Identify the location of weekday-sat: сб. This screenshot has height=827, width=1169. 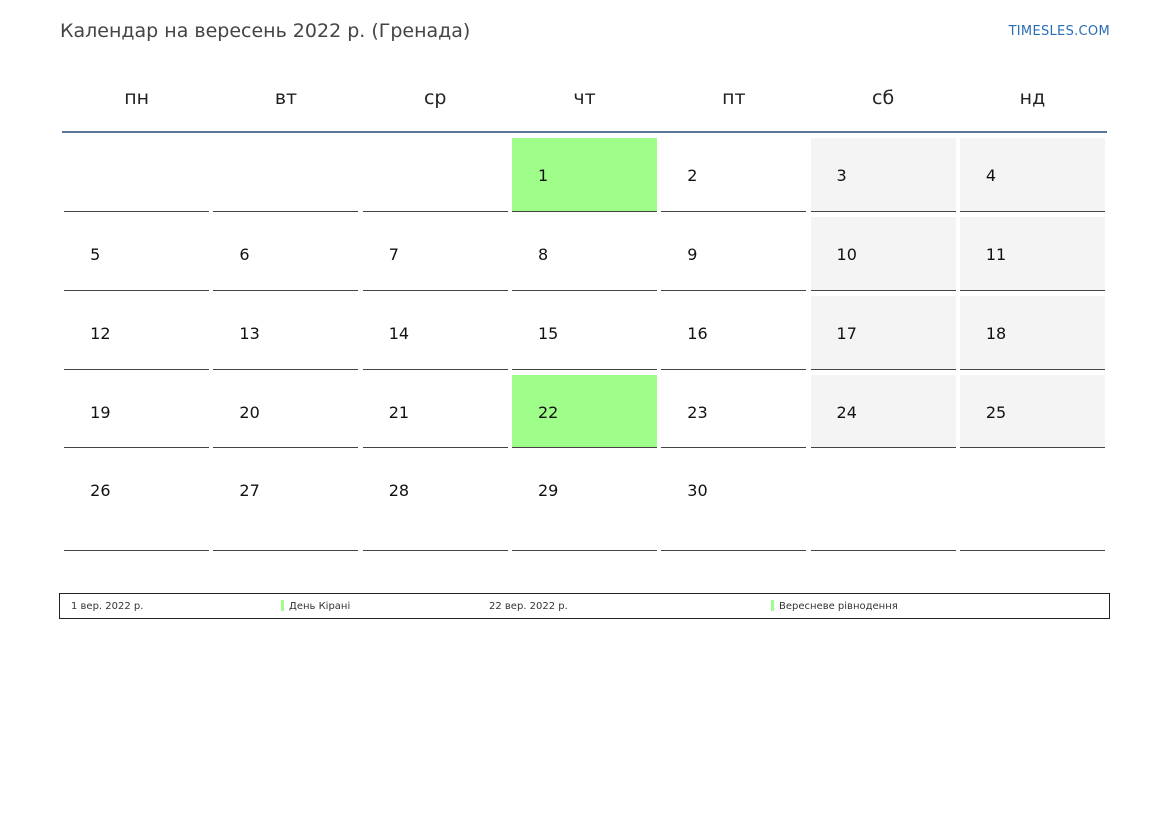
(883, 98).